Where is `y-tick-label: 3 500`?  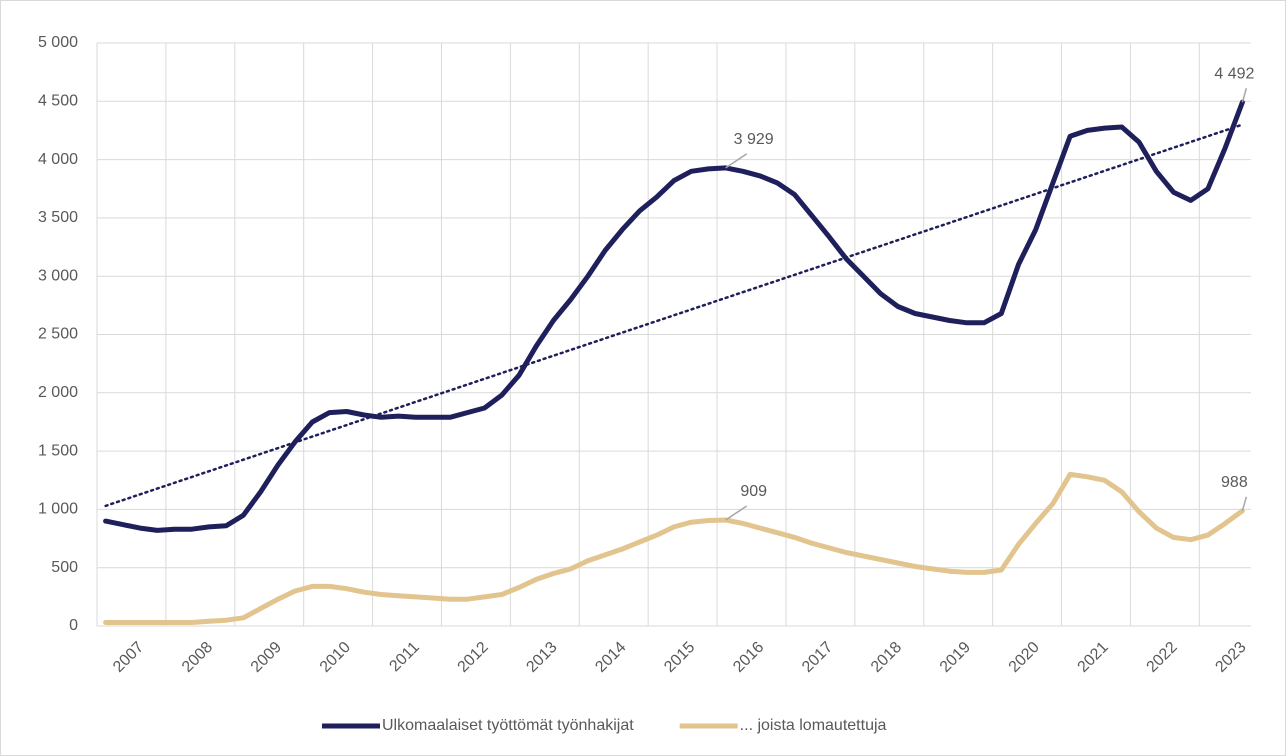
y-tick-label: 3 500 is located at coordinates (58, 217).